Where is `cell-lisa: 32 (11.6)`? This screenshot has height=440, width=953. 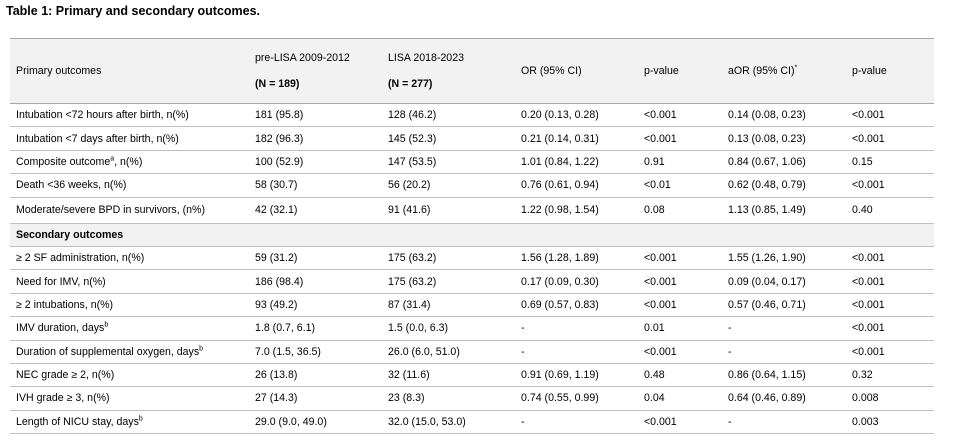 cell-lisa: 32 (11.6) is located at coordinates (409, 375).